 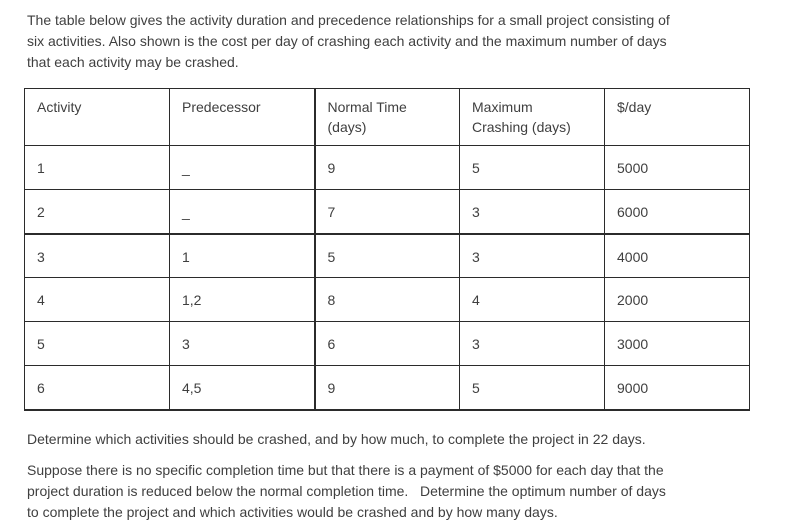 I want to click on table-row: 3 1 5 3 4000, so click(x=387, y=255).